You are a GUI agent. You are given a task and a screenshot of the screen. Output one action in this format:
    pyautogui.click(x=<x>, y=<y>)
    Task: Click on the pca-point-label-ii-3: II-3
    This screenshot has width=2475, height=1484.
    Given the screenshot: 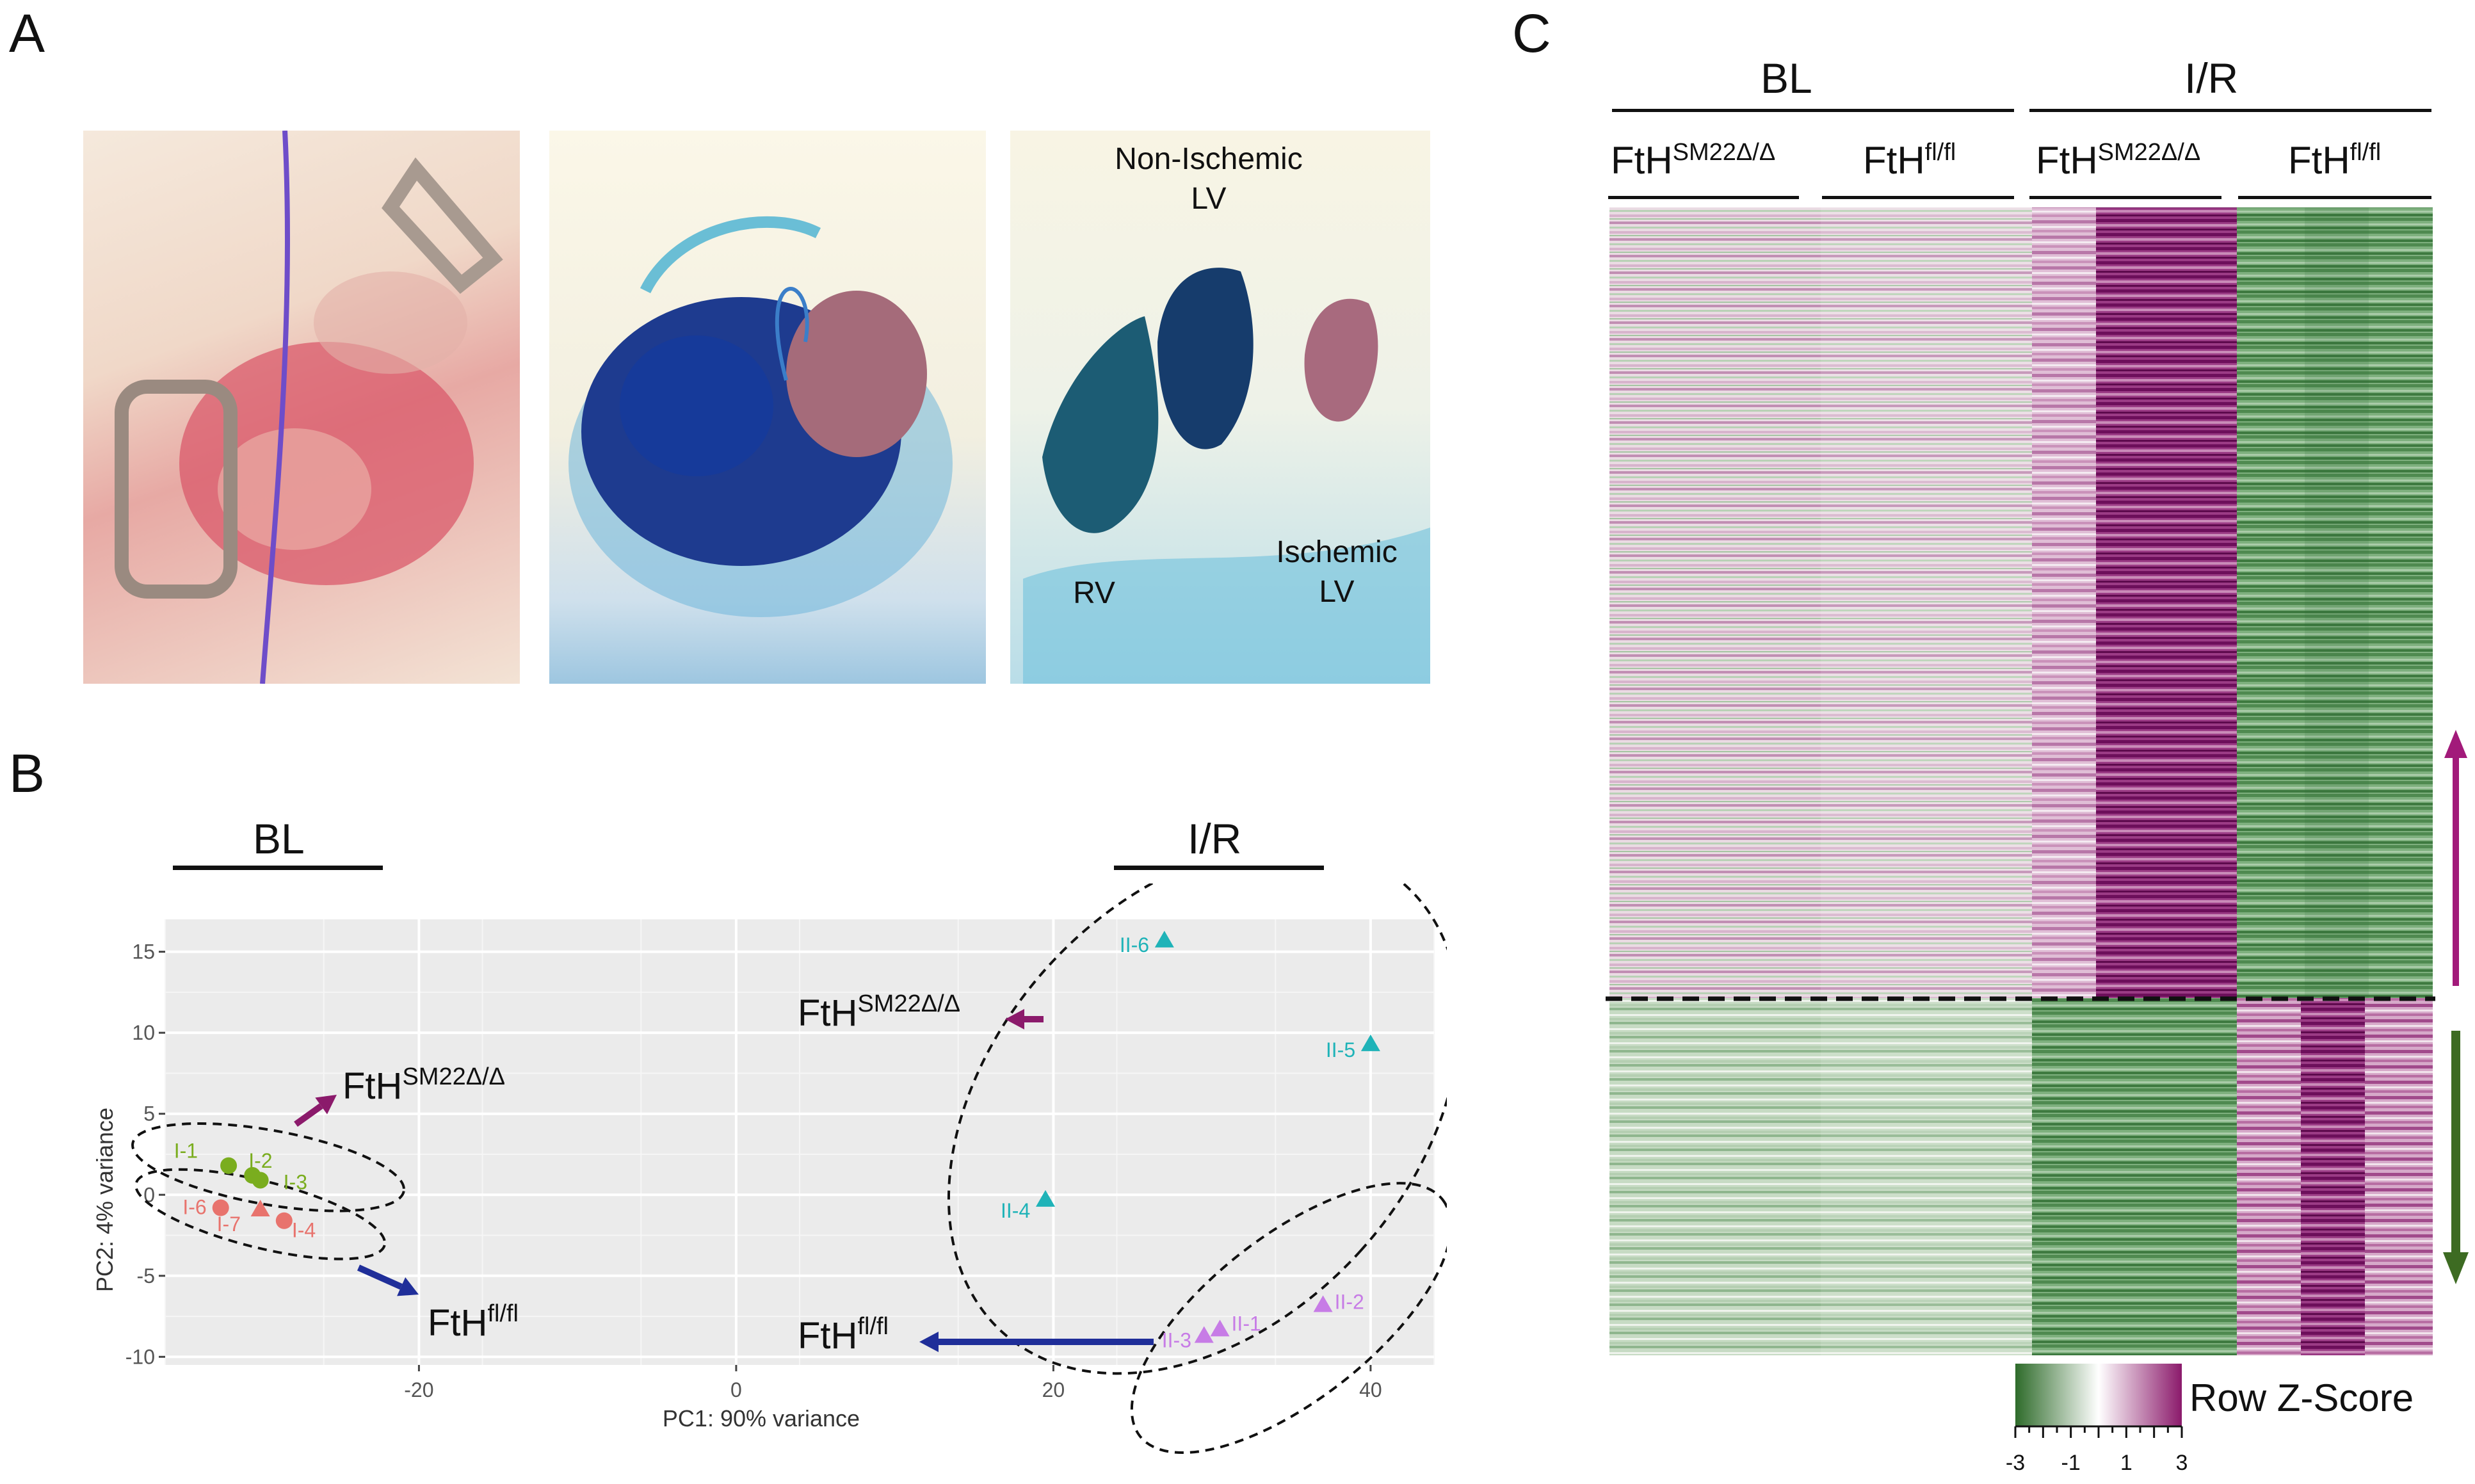 What is the action you would take?
    pyautogui.click(x=1176, y=1339)
    